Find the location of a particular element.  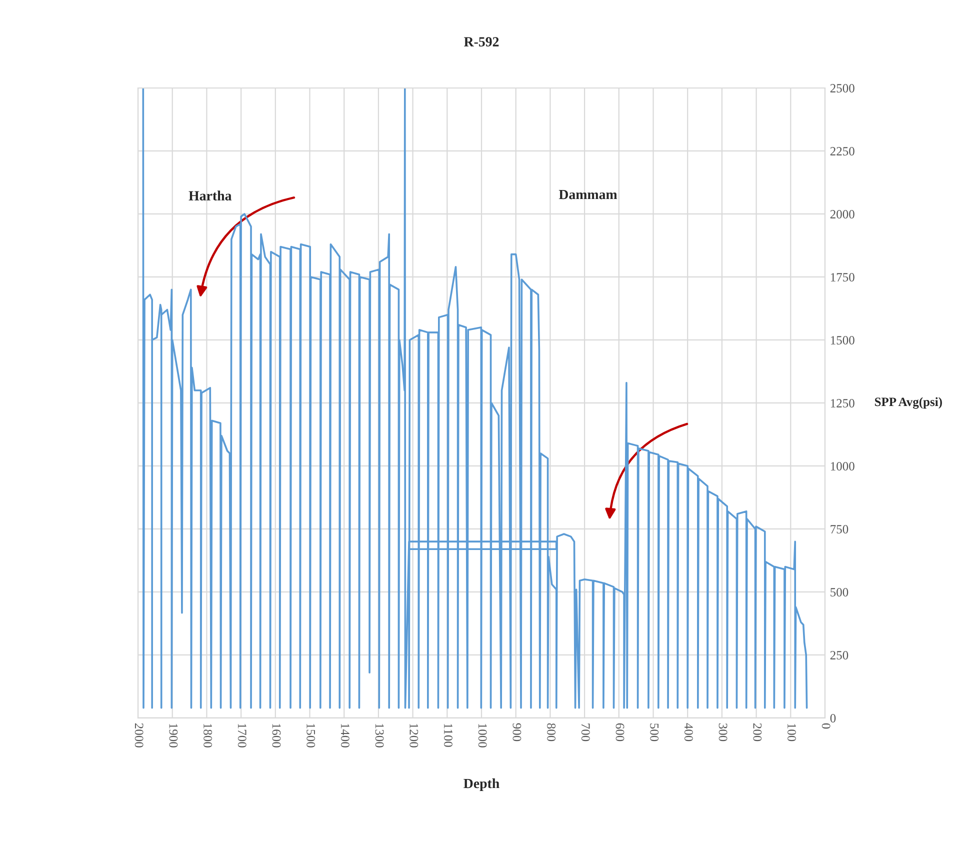

x-tick-label: 500 is located at coordinates (654, 733).